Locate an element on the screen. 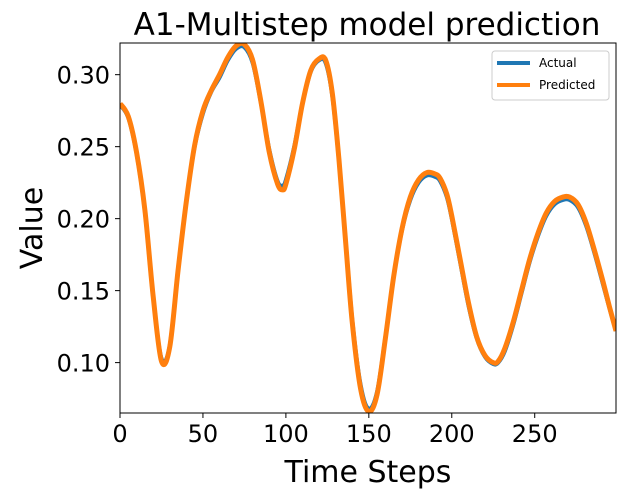 This screenshot has width=629, height=500. y-axis-label: Value is located at coordinates (32, 228).